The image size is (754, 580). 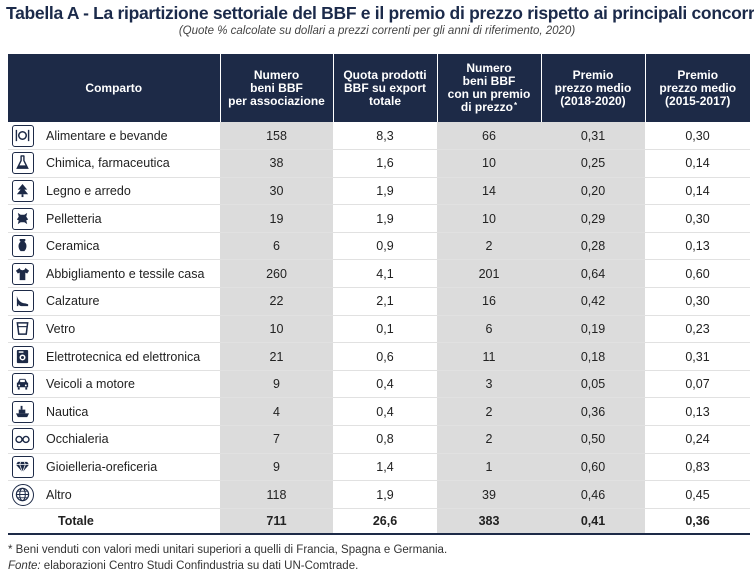 What do you see at coordinates (489, 94) in the screenshot?
I see `header-premio-n-l3: con un premio` at bounding box center [489, 94].